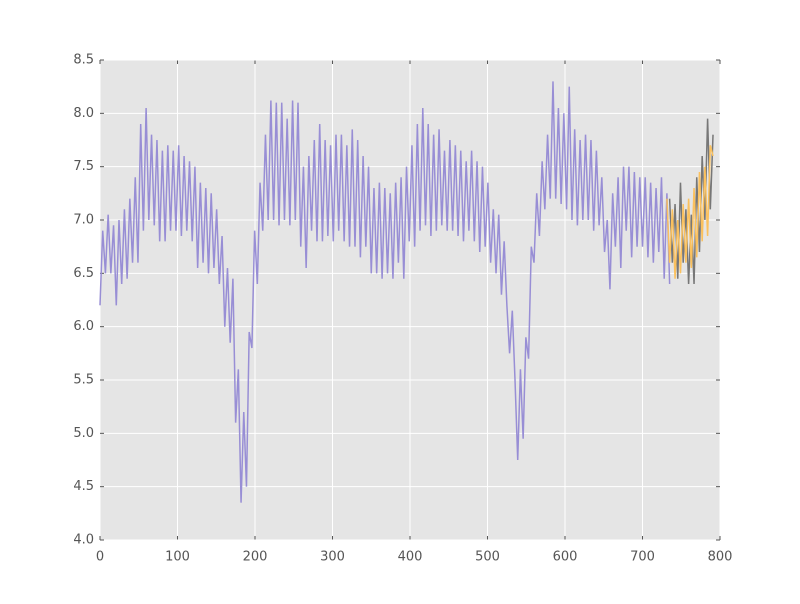  What do you see at coordinates (83, 380) in the screenshot?
I see `y-tick-label: 5.5` at bounding box center [83, 380].